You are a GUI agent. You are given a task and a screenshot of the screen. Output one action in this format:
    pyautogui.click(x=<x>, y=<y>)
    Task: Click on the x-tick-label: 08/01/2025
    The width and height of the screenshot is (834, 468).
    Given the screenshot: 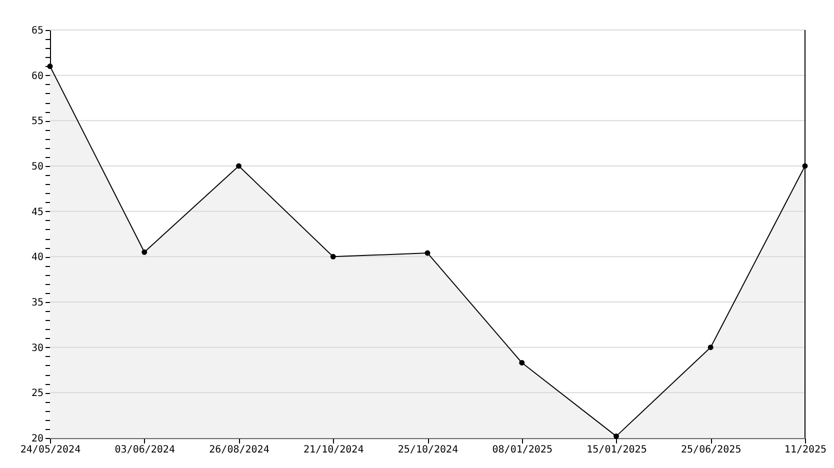 What is the action you would take?
    pyautogui.click(x=522, y=450)
    